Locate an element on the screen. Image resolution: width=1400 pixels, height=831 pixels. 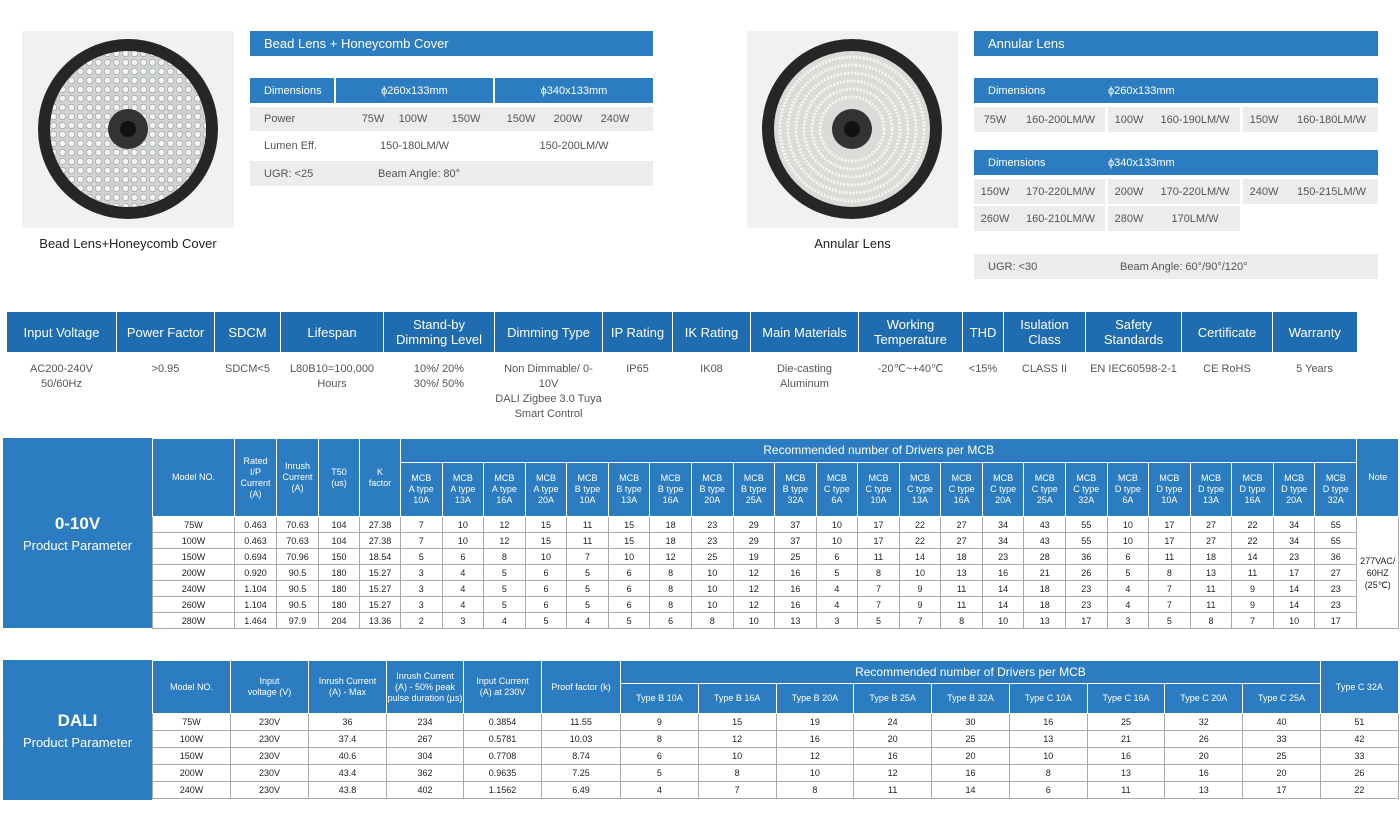
cell: 25 is located at coordinates (795, 556).